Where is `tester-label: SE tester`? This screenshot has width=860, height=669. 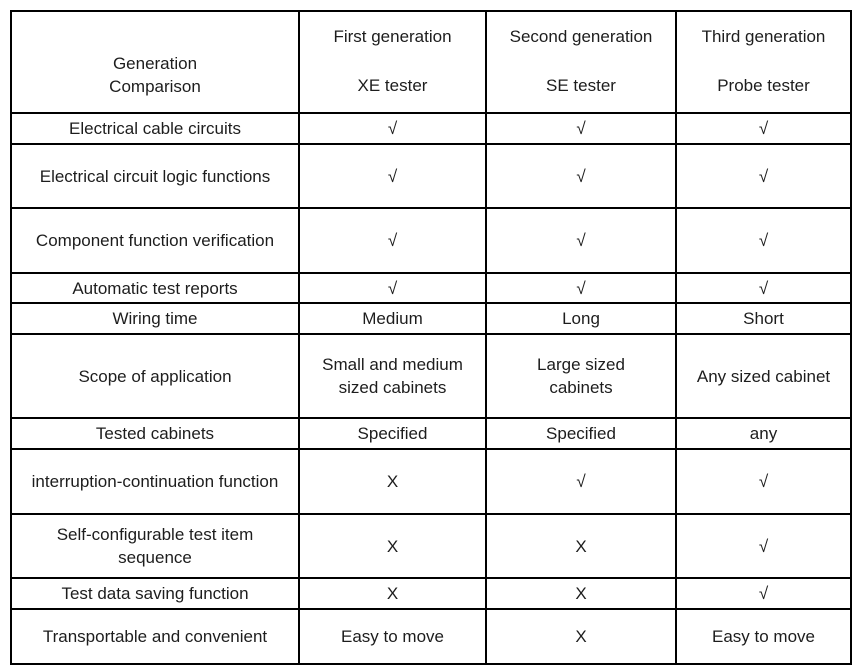 tester-label: SE tester is located at coordinates (581, 85).